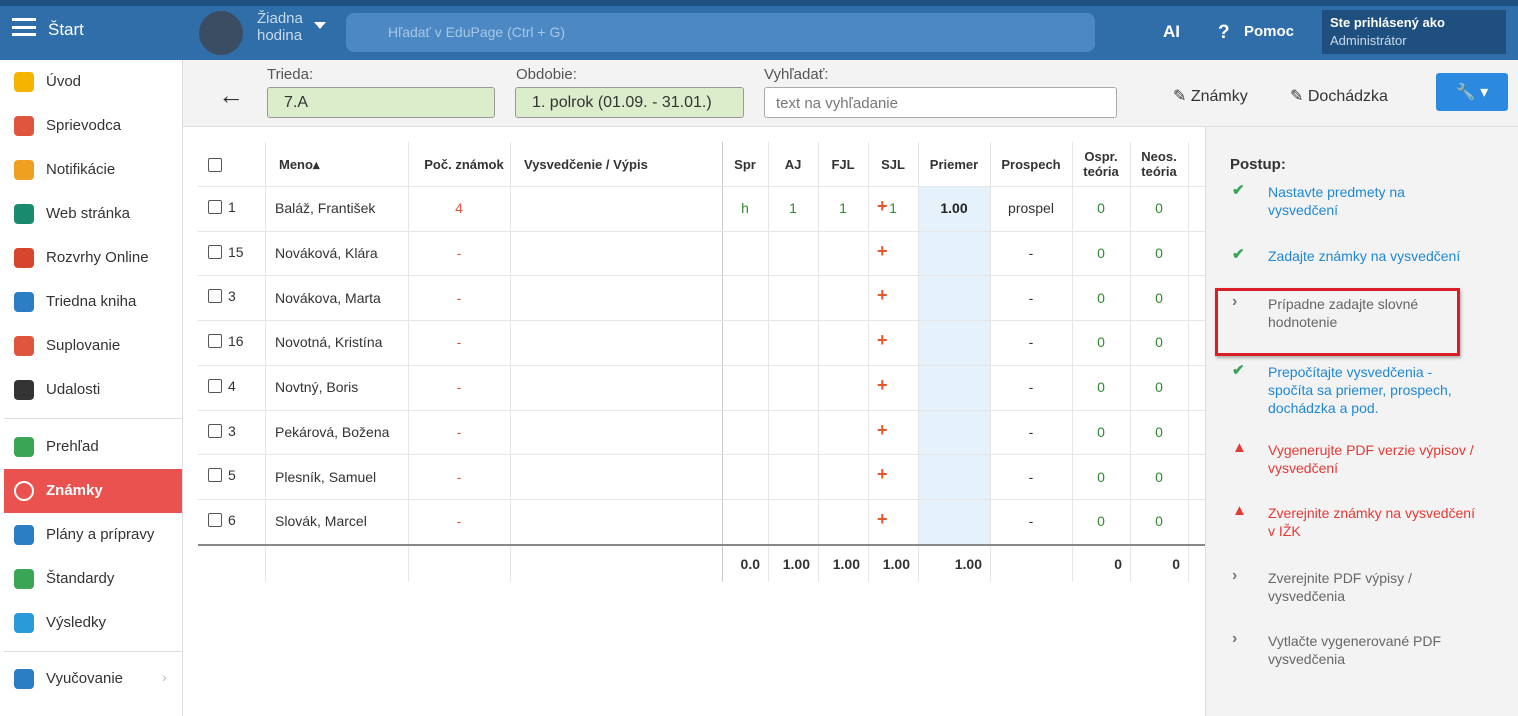  What do you see at coordinates (329, 342) in the screenshot?
I see `cell: Novotná, Kristína` at bounding box center [329, 342].